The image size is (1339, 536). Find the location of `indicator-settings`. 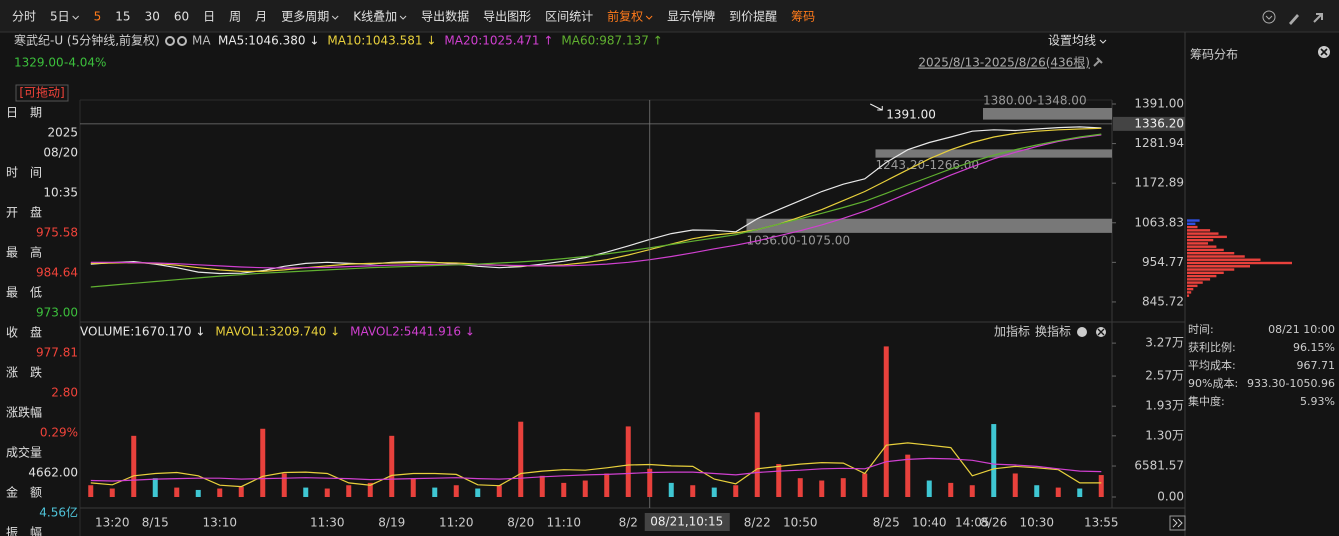

indicator-settings is located at coordinates (1082, 332).